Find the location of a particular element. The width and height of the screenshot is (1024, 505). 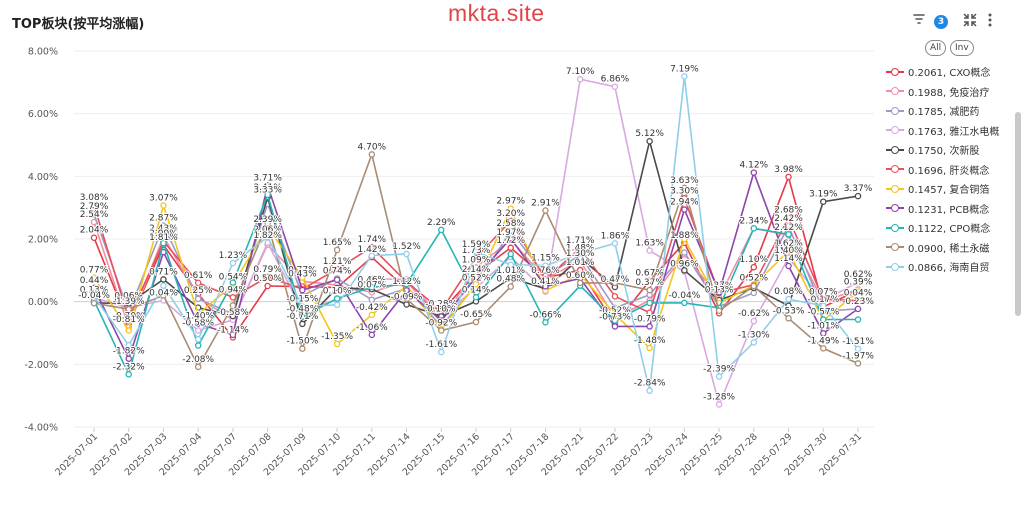

y-tick-label: 6.00% is located at coordinates (43, 114).